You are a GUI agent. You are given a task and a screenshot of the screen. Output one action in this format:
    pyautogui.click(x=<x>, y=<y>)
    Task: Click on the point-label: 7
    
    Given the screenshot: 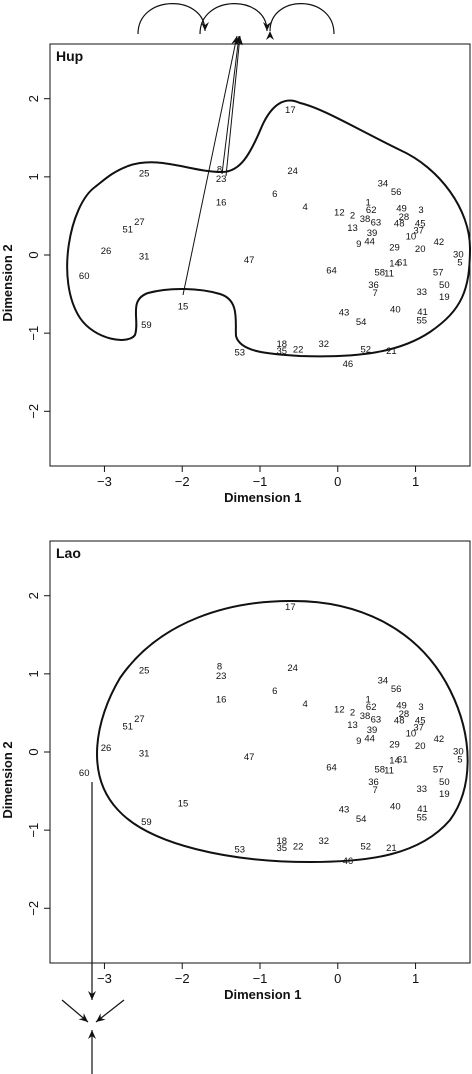 What is the action you would take?
    pyautogui.click(x=374, y=790)
    